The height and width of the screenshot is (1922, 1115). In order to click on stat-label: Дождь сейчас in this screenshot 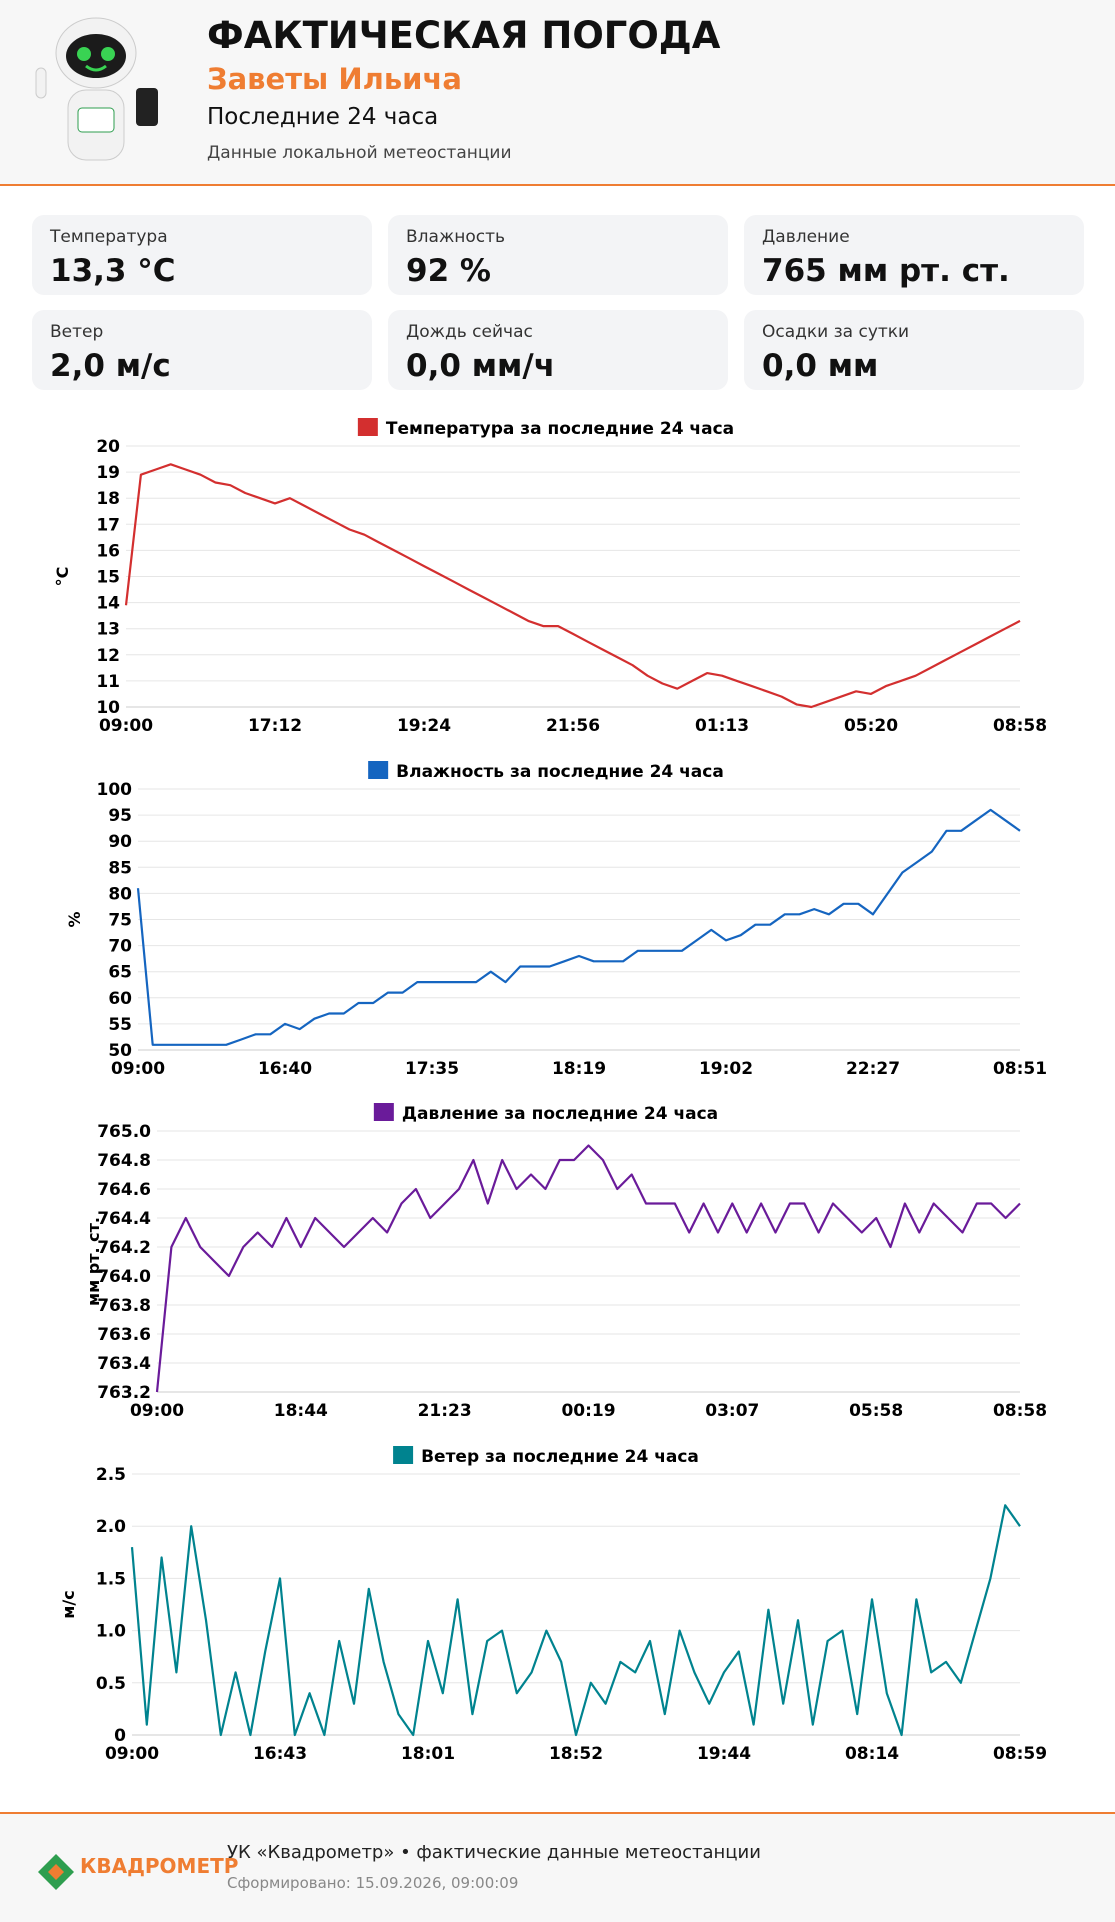, I will do `click(469, 332)`.